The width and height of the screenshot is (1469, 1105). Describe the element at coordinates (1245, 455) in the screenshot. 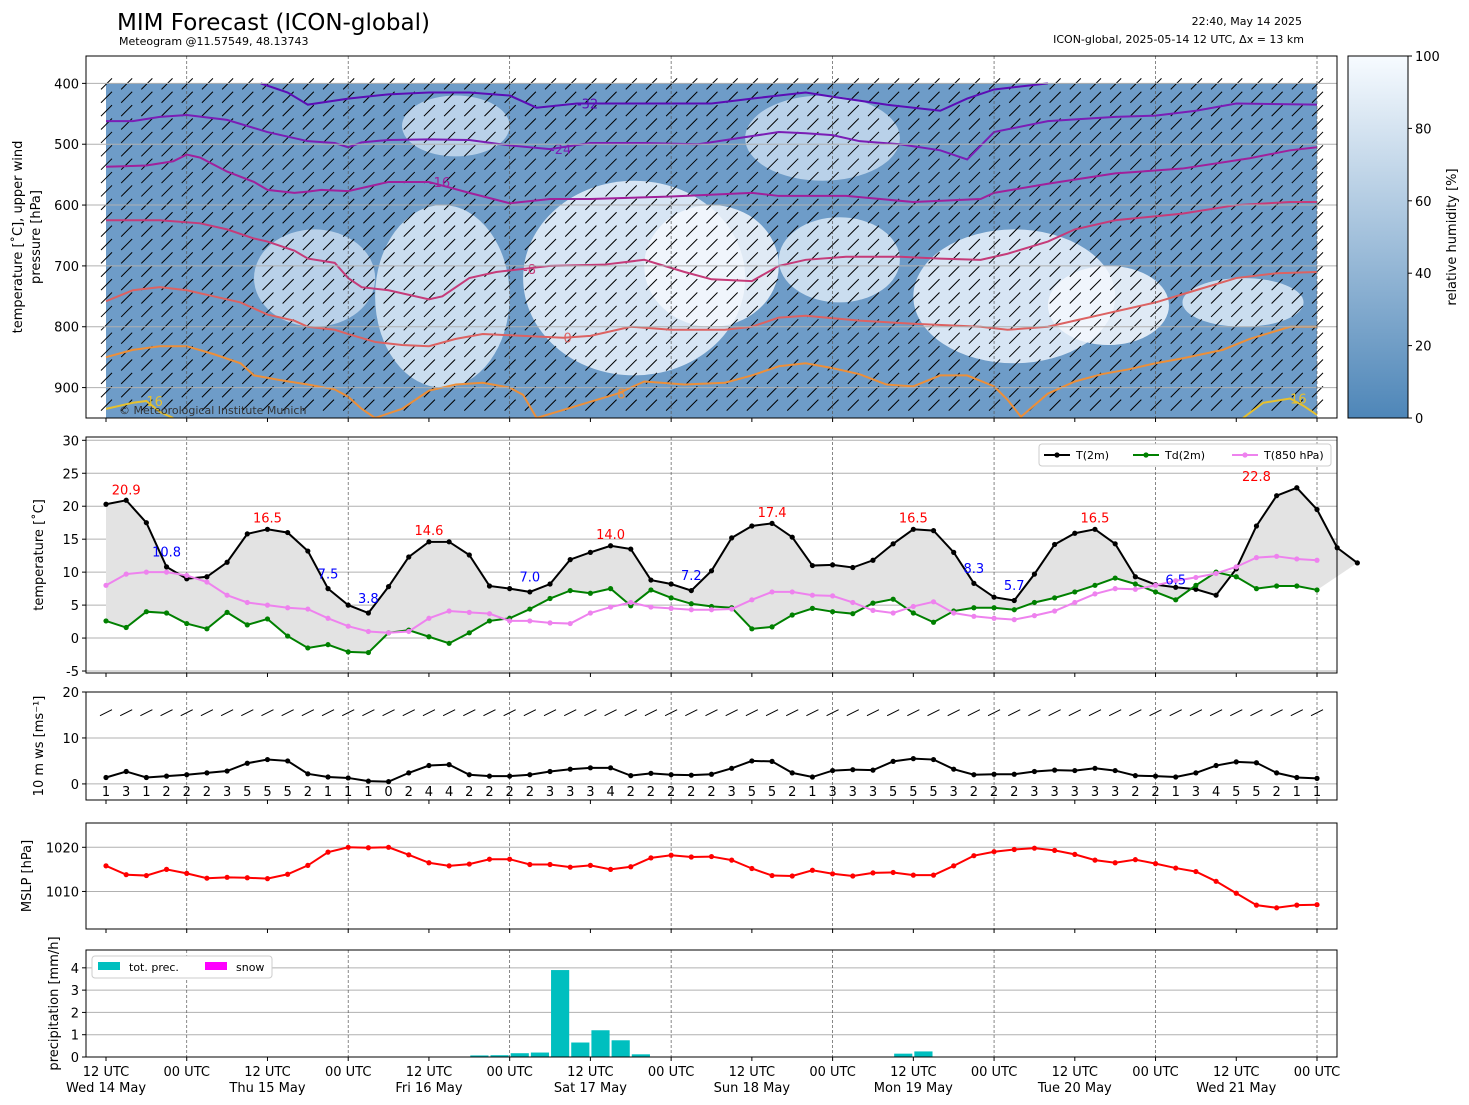

I see `legend-marker` at that location.